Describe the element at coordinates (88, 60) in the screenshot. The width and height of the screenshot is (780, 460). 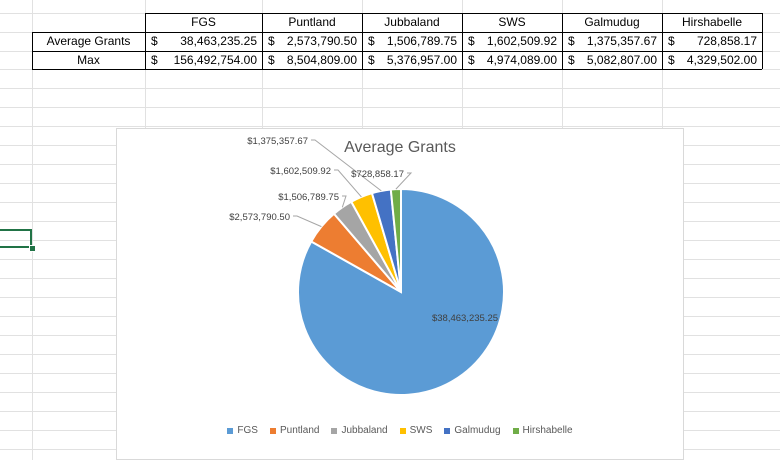
I see `row-label: Max` at that location.